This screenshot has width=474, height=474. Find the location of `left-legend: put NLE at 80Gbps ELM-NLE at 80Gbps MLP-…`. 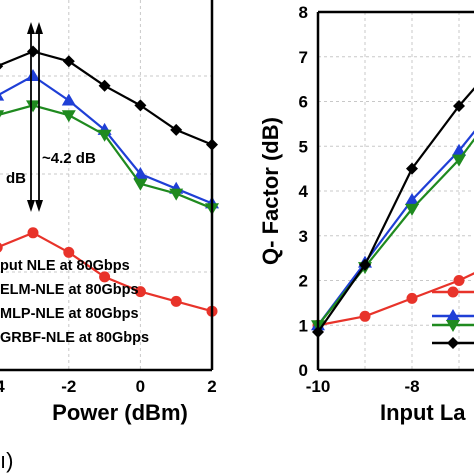

left-legend: put NLE at 80Gbps ELM-NLE at 80Gbps MLP-… is located at coordinates (74, 302).